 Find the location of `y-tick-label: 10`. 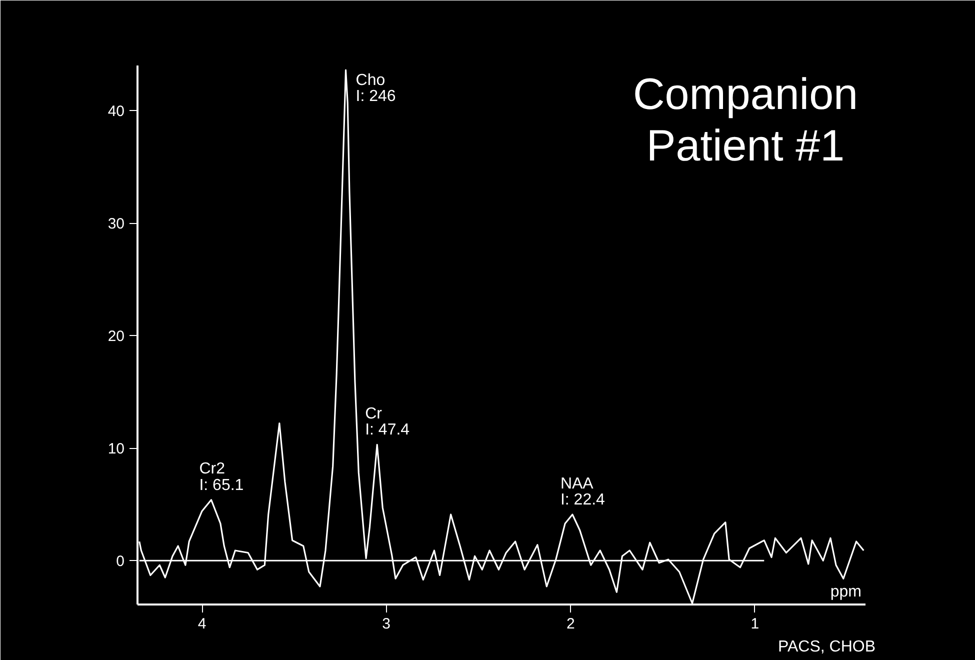

y-tick-label: 10 is located at coordinates (116, 449).